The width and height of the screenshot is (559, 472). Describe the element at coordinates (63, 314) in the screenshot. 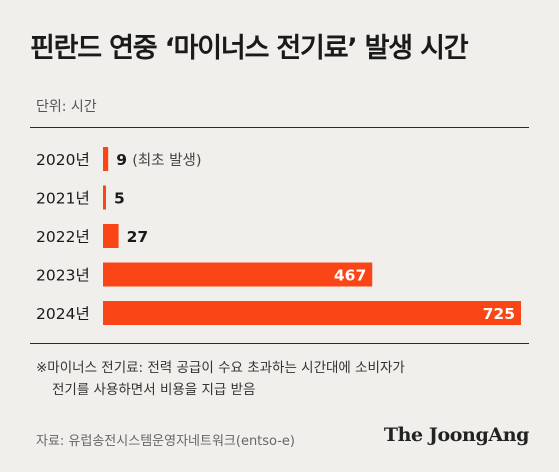

I see `category-label: 2024년` at that location.